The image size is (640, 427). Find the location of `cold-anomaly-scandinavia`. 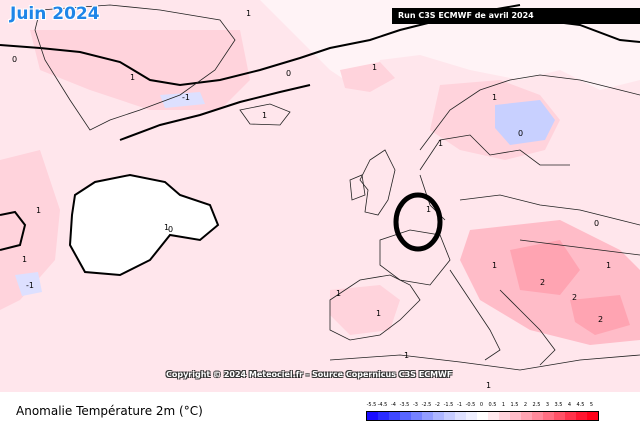

cold-anomaly-scandinavia is located at coordinates (525, 122).